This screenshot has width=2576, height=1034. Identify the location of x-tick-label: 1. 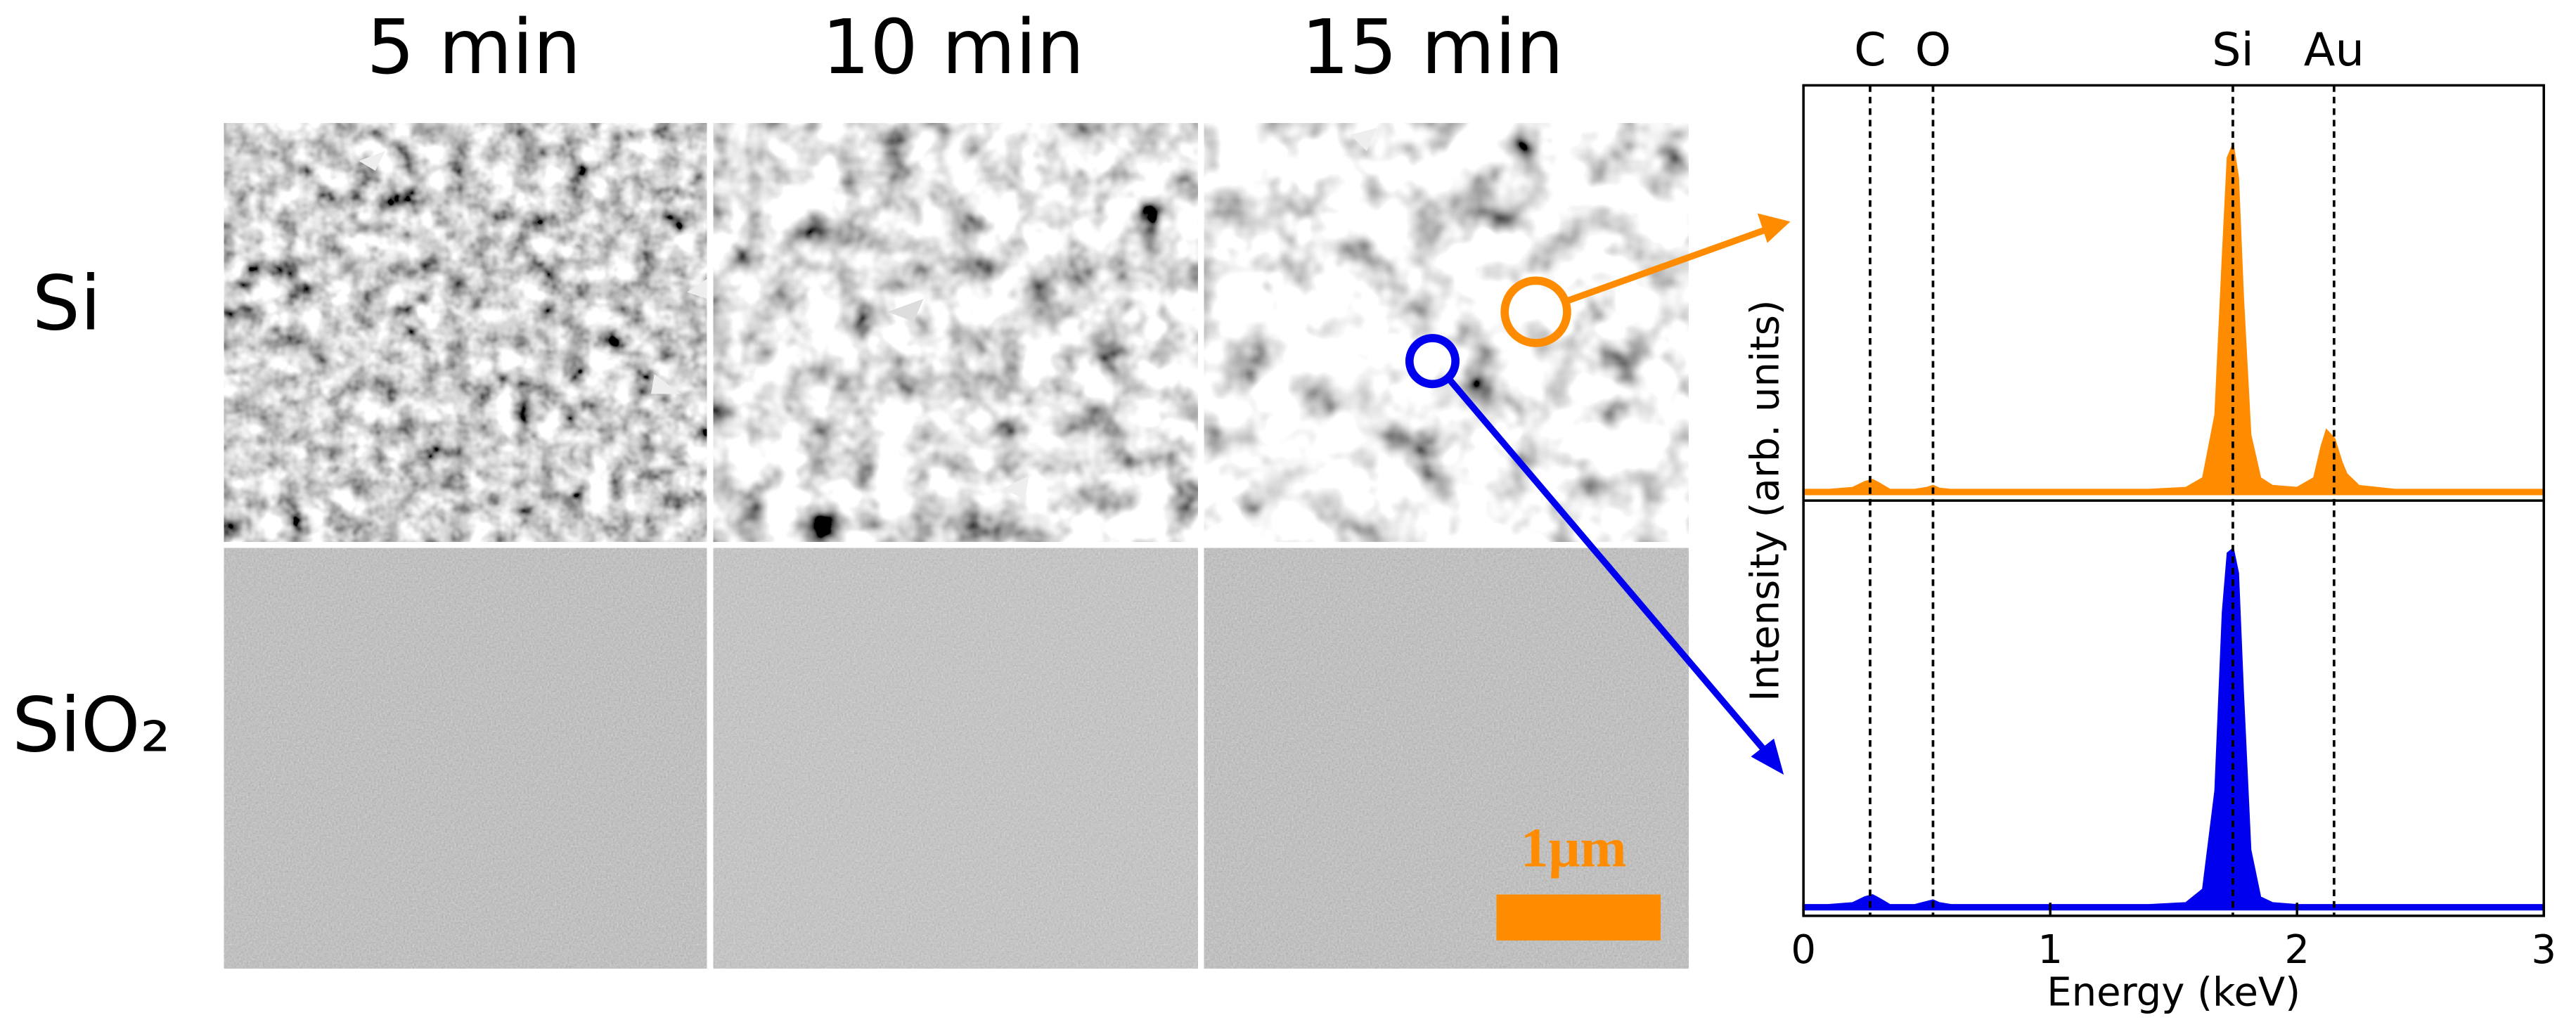
(2050, 950).